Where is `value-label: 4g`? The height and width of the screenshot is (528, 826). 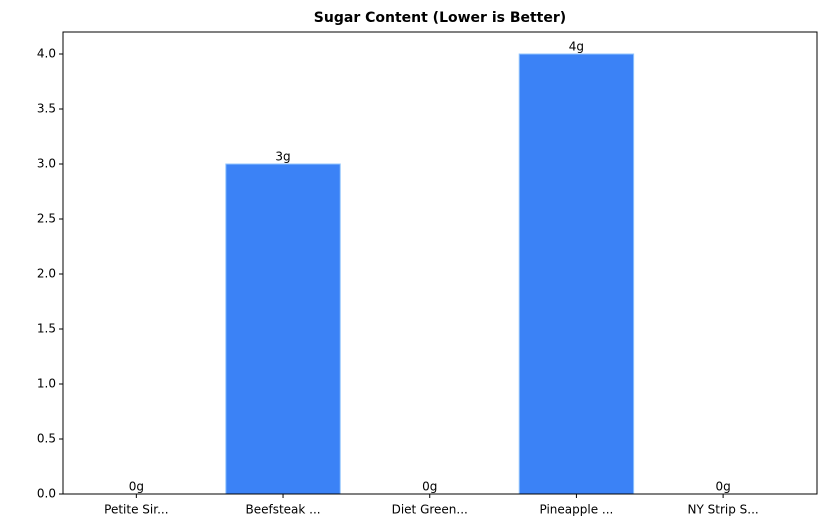 value-label: 4g is located at coordinates (576, 47).